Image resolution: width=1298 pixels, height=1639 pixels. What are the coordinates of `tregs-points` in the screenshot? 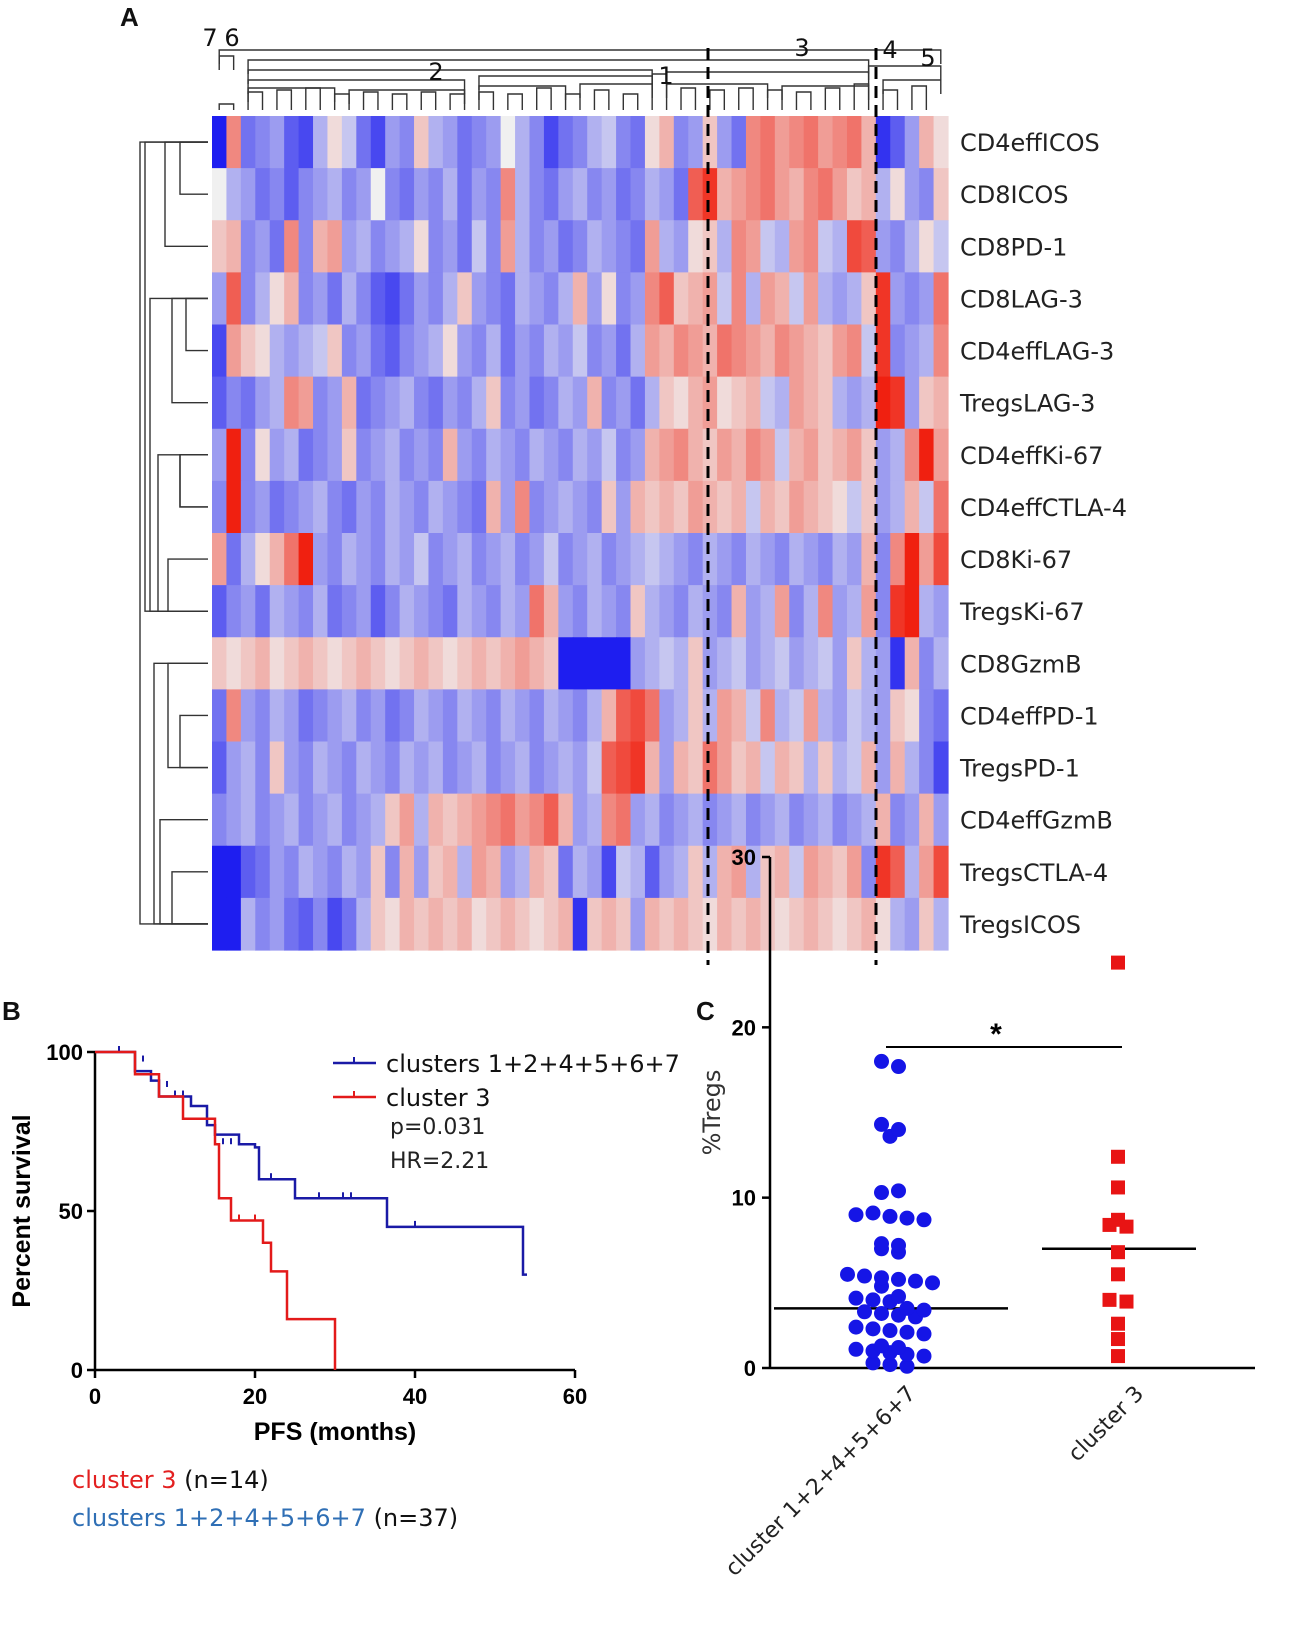 It's located at (985, 1164).